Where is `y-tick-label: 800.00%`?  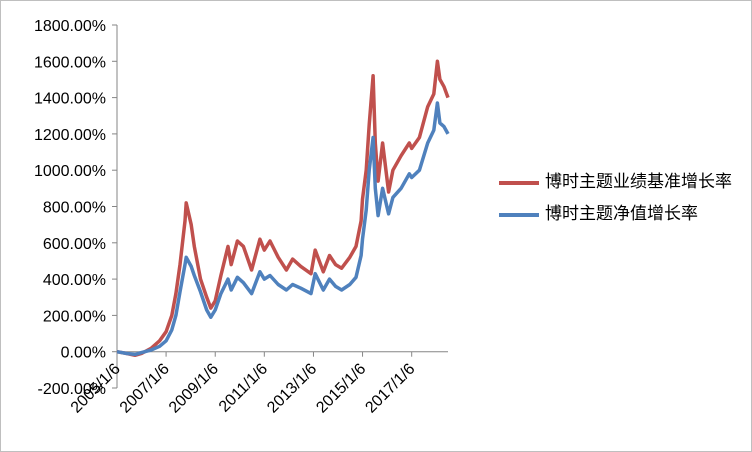
y-tick-label: 800.00% is located at coordinates (74, 208).